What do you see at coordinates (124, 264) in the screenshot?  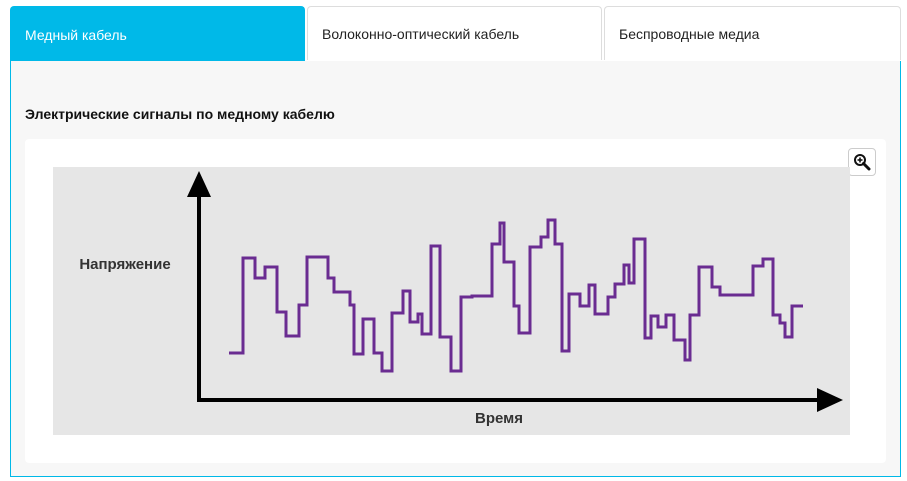 I see `y-axis-label: Напряжение` at bounding box center [124, 264].